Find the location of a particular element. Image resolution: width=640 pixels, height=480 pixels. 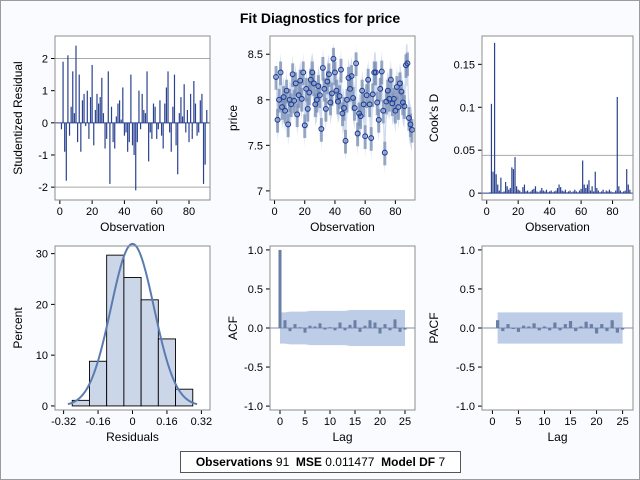

y-tick-label: 8 is located at coordinates (260, 101).